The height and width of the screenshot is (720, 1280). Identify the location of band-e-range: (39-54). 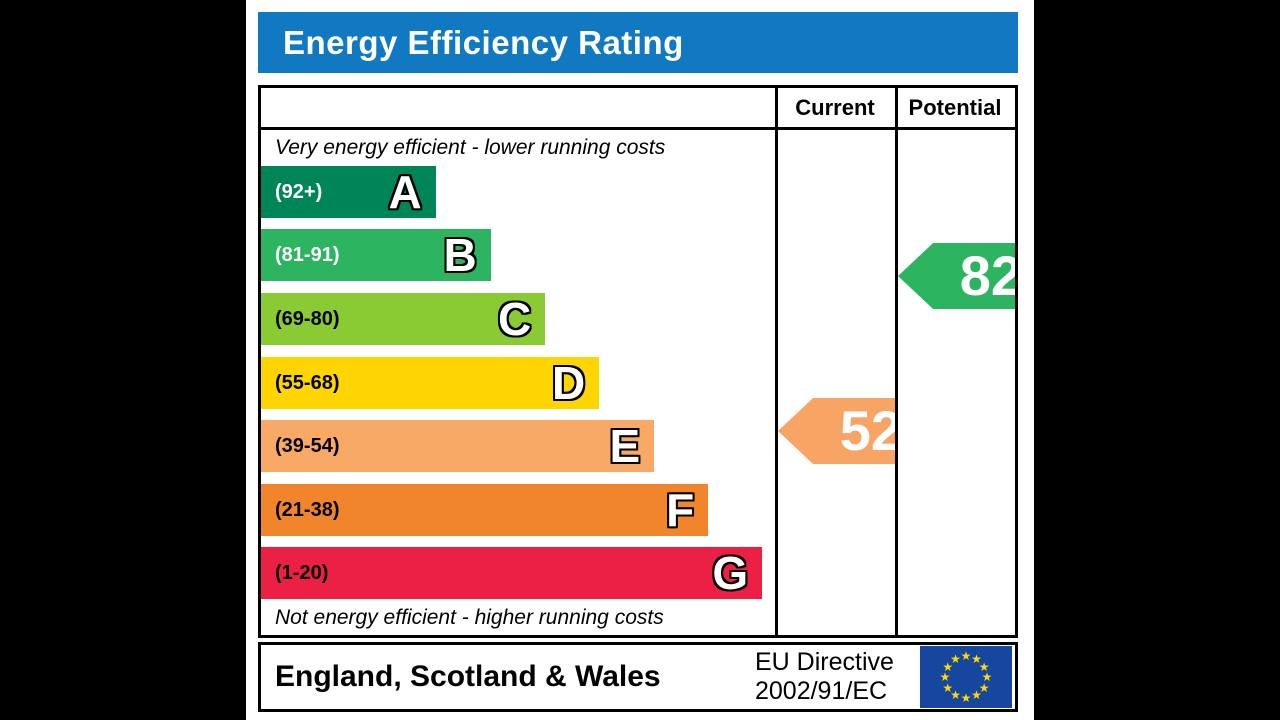
(307, 445).